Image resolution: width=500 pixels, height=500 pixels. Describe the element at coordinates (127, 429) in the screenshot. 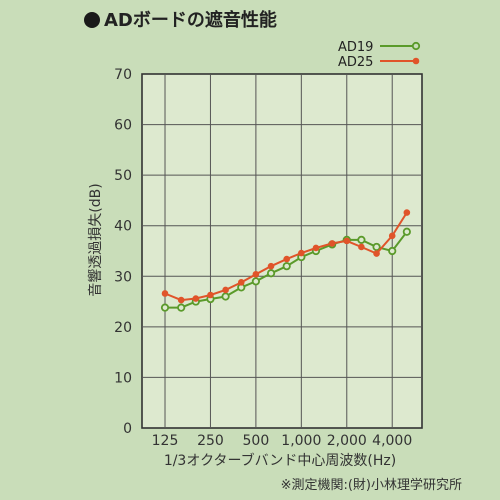

I see `y-tick-label: 0` at that location.